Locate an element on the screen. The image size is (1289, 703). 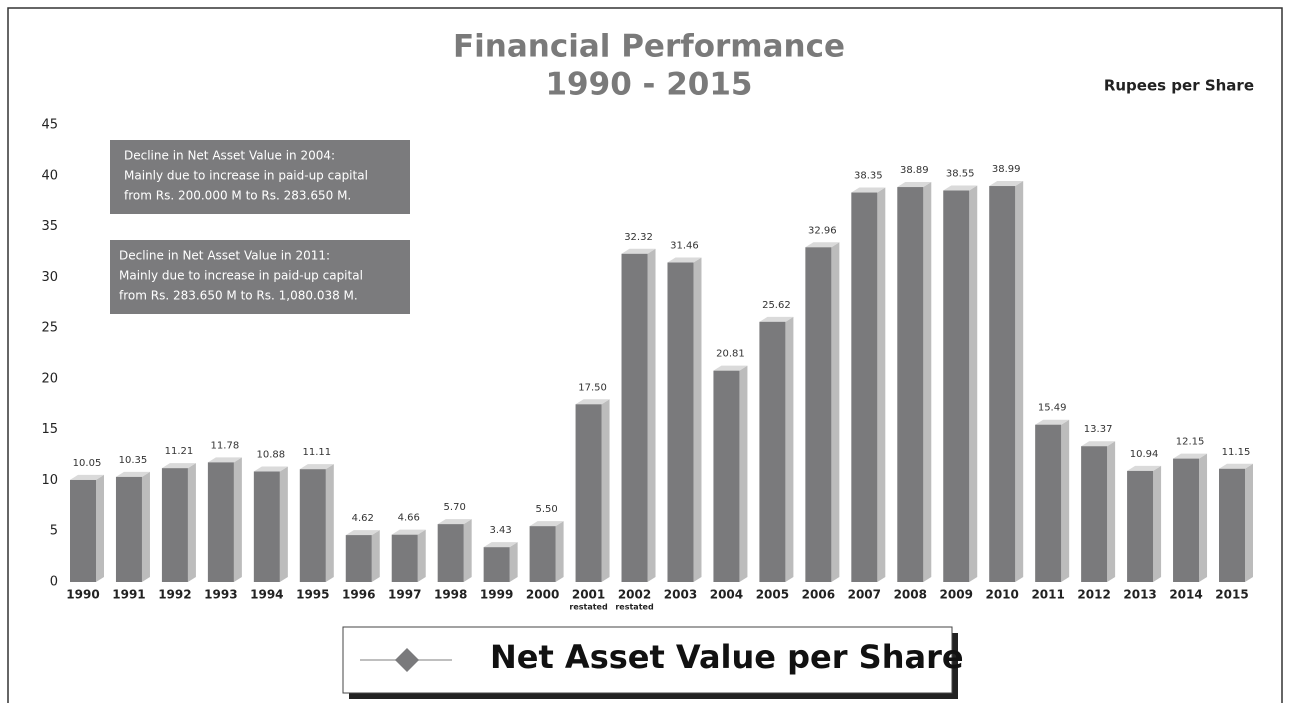
x-tick-label: 2012 is located at coordinates (1093, 595).